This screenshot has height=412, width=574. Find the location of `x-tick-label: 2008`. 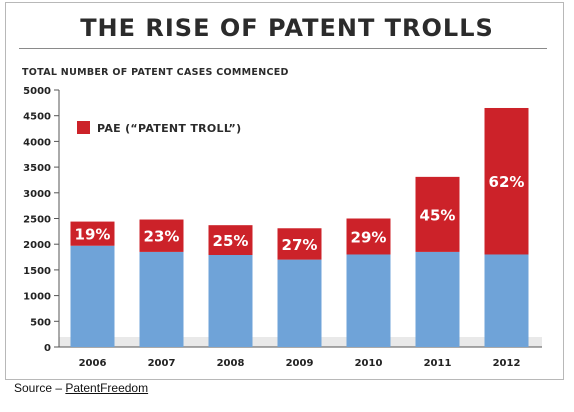

x-tick-label: 2008 is located at coordinates (231, 363).